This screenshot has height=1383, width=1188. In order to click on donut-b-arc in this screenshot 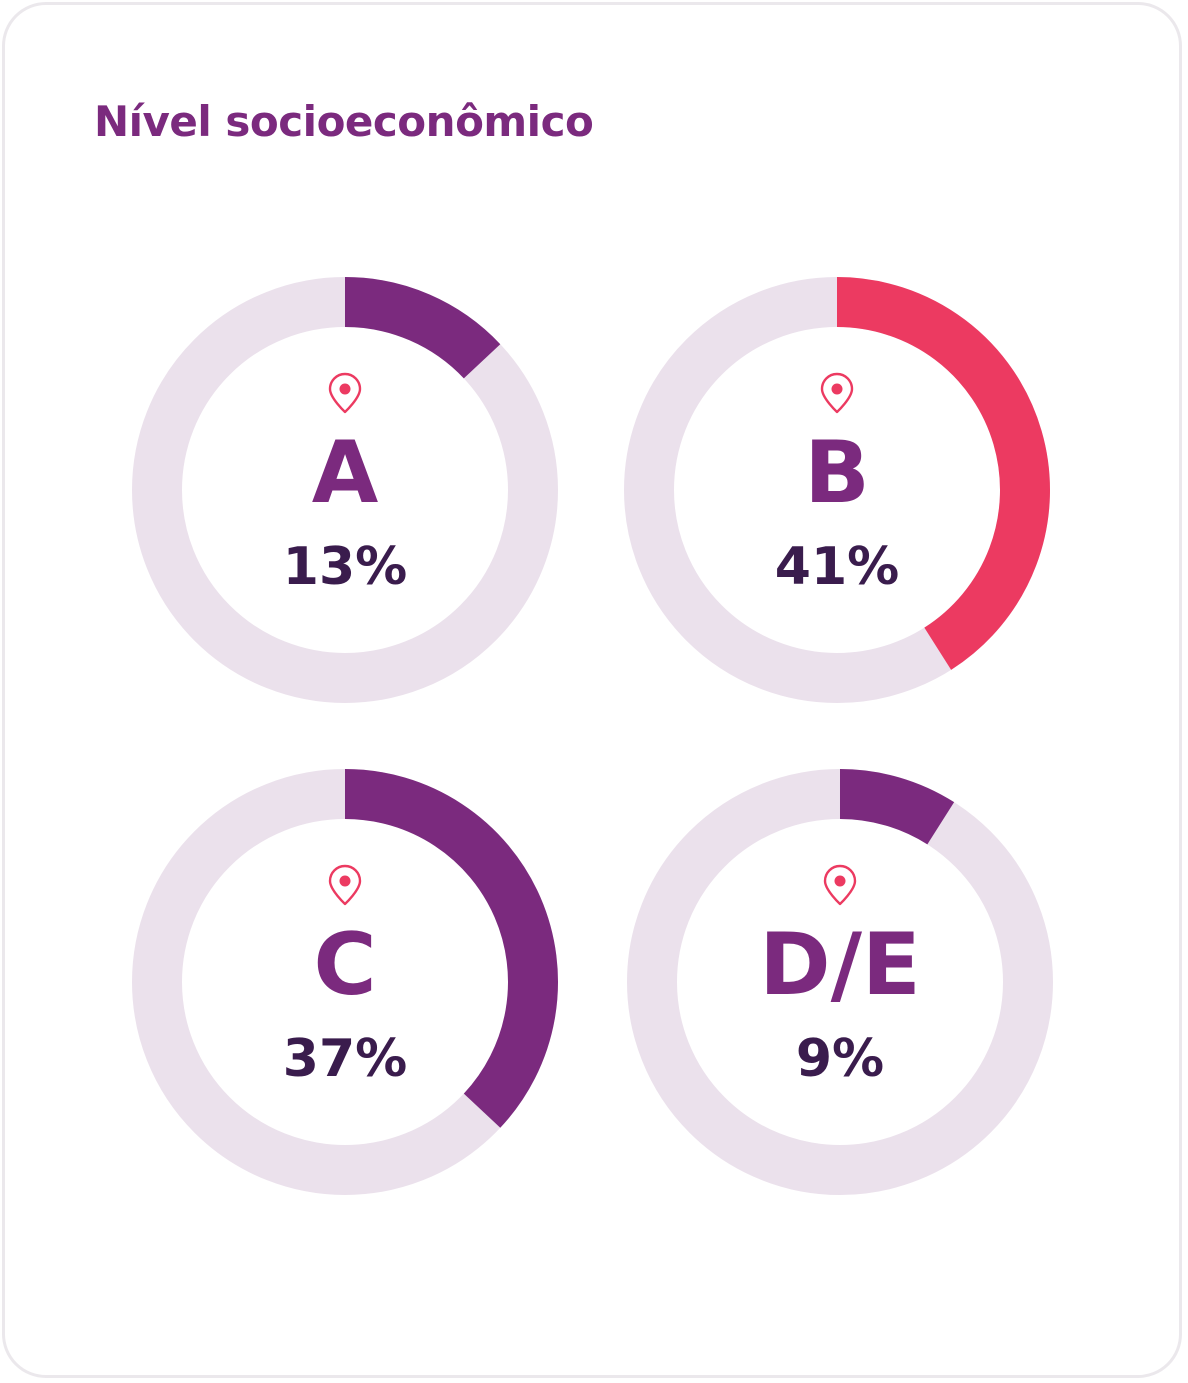, I will do `click(943, 473)`.